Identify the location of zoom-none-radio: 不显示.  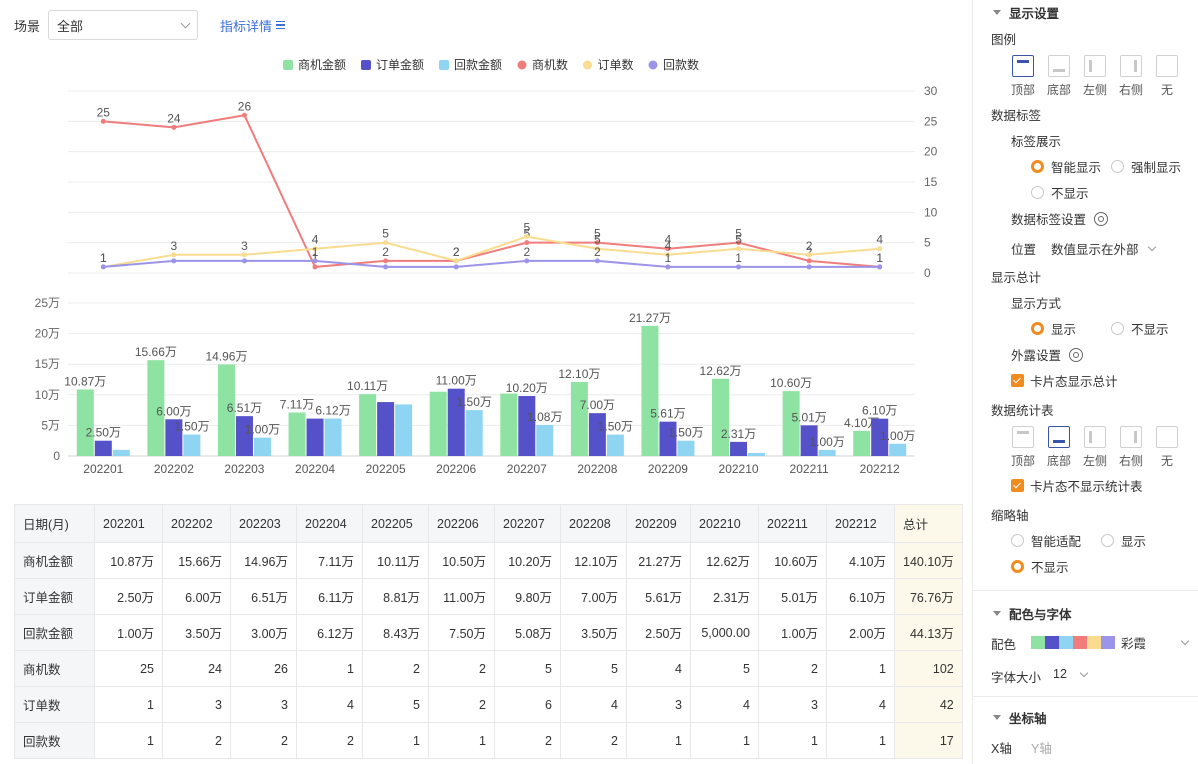
(1040, 566).